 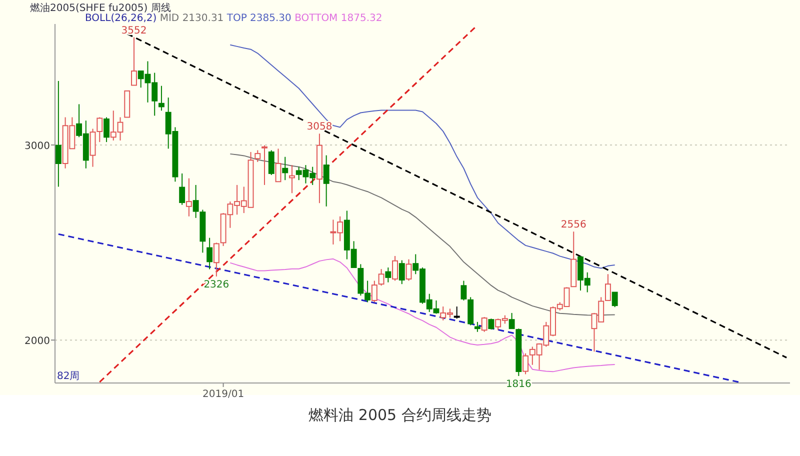 What do you see at coordinates (573, 225) in the screenshot?
I see `annotation: 2556` at bounding box center [573, 225].